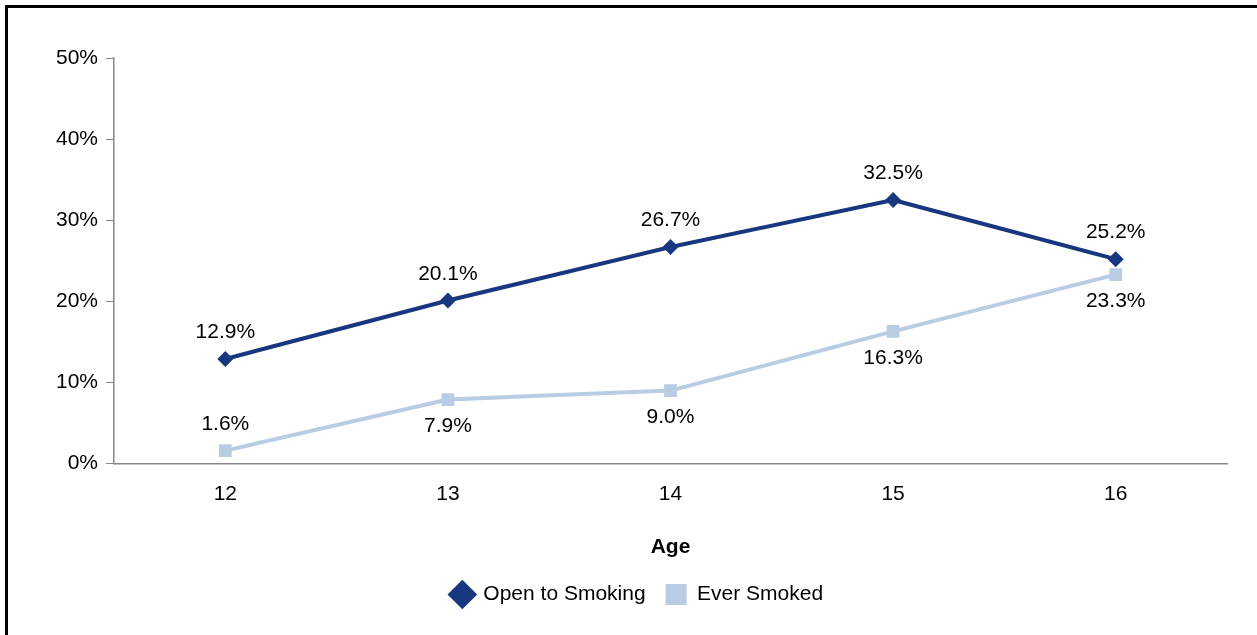 This screenshot has width=1257, height=635. I want to click on y-tick-label: 50%, so click(77, 56).